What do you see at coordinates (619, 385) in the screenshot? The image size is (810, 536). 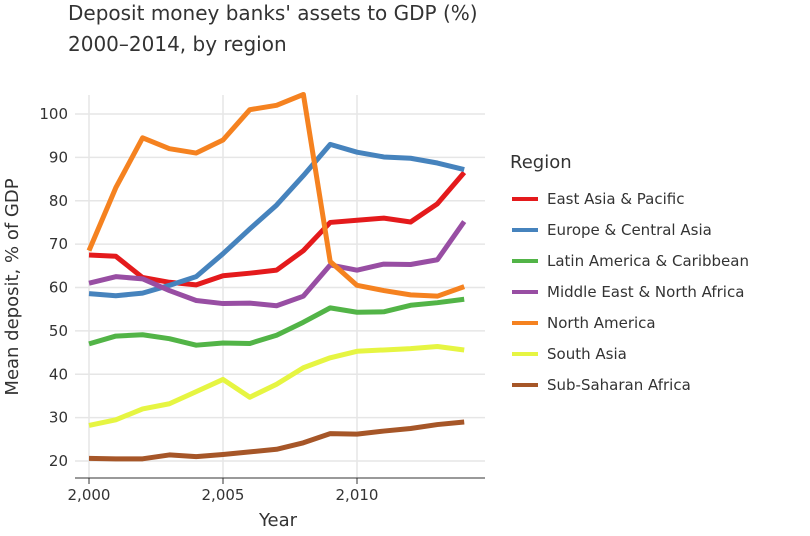 I see `legend-item: Sub-Saharan Africa` at bounding box center [619, 385].